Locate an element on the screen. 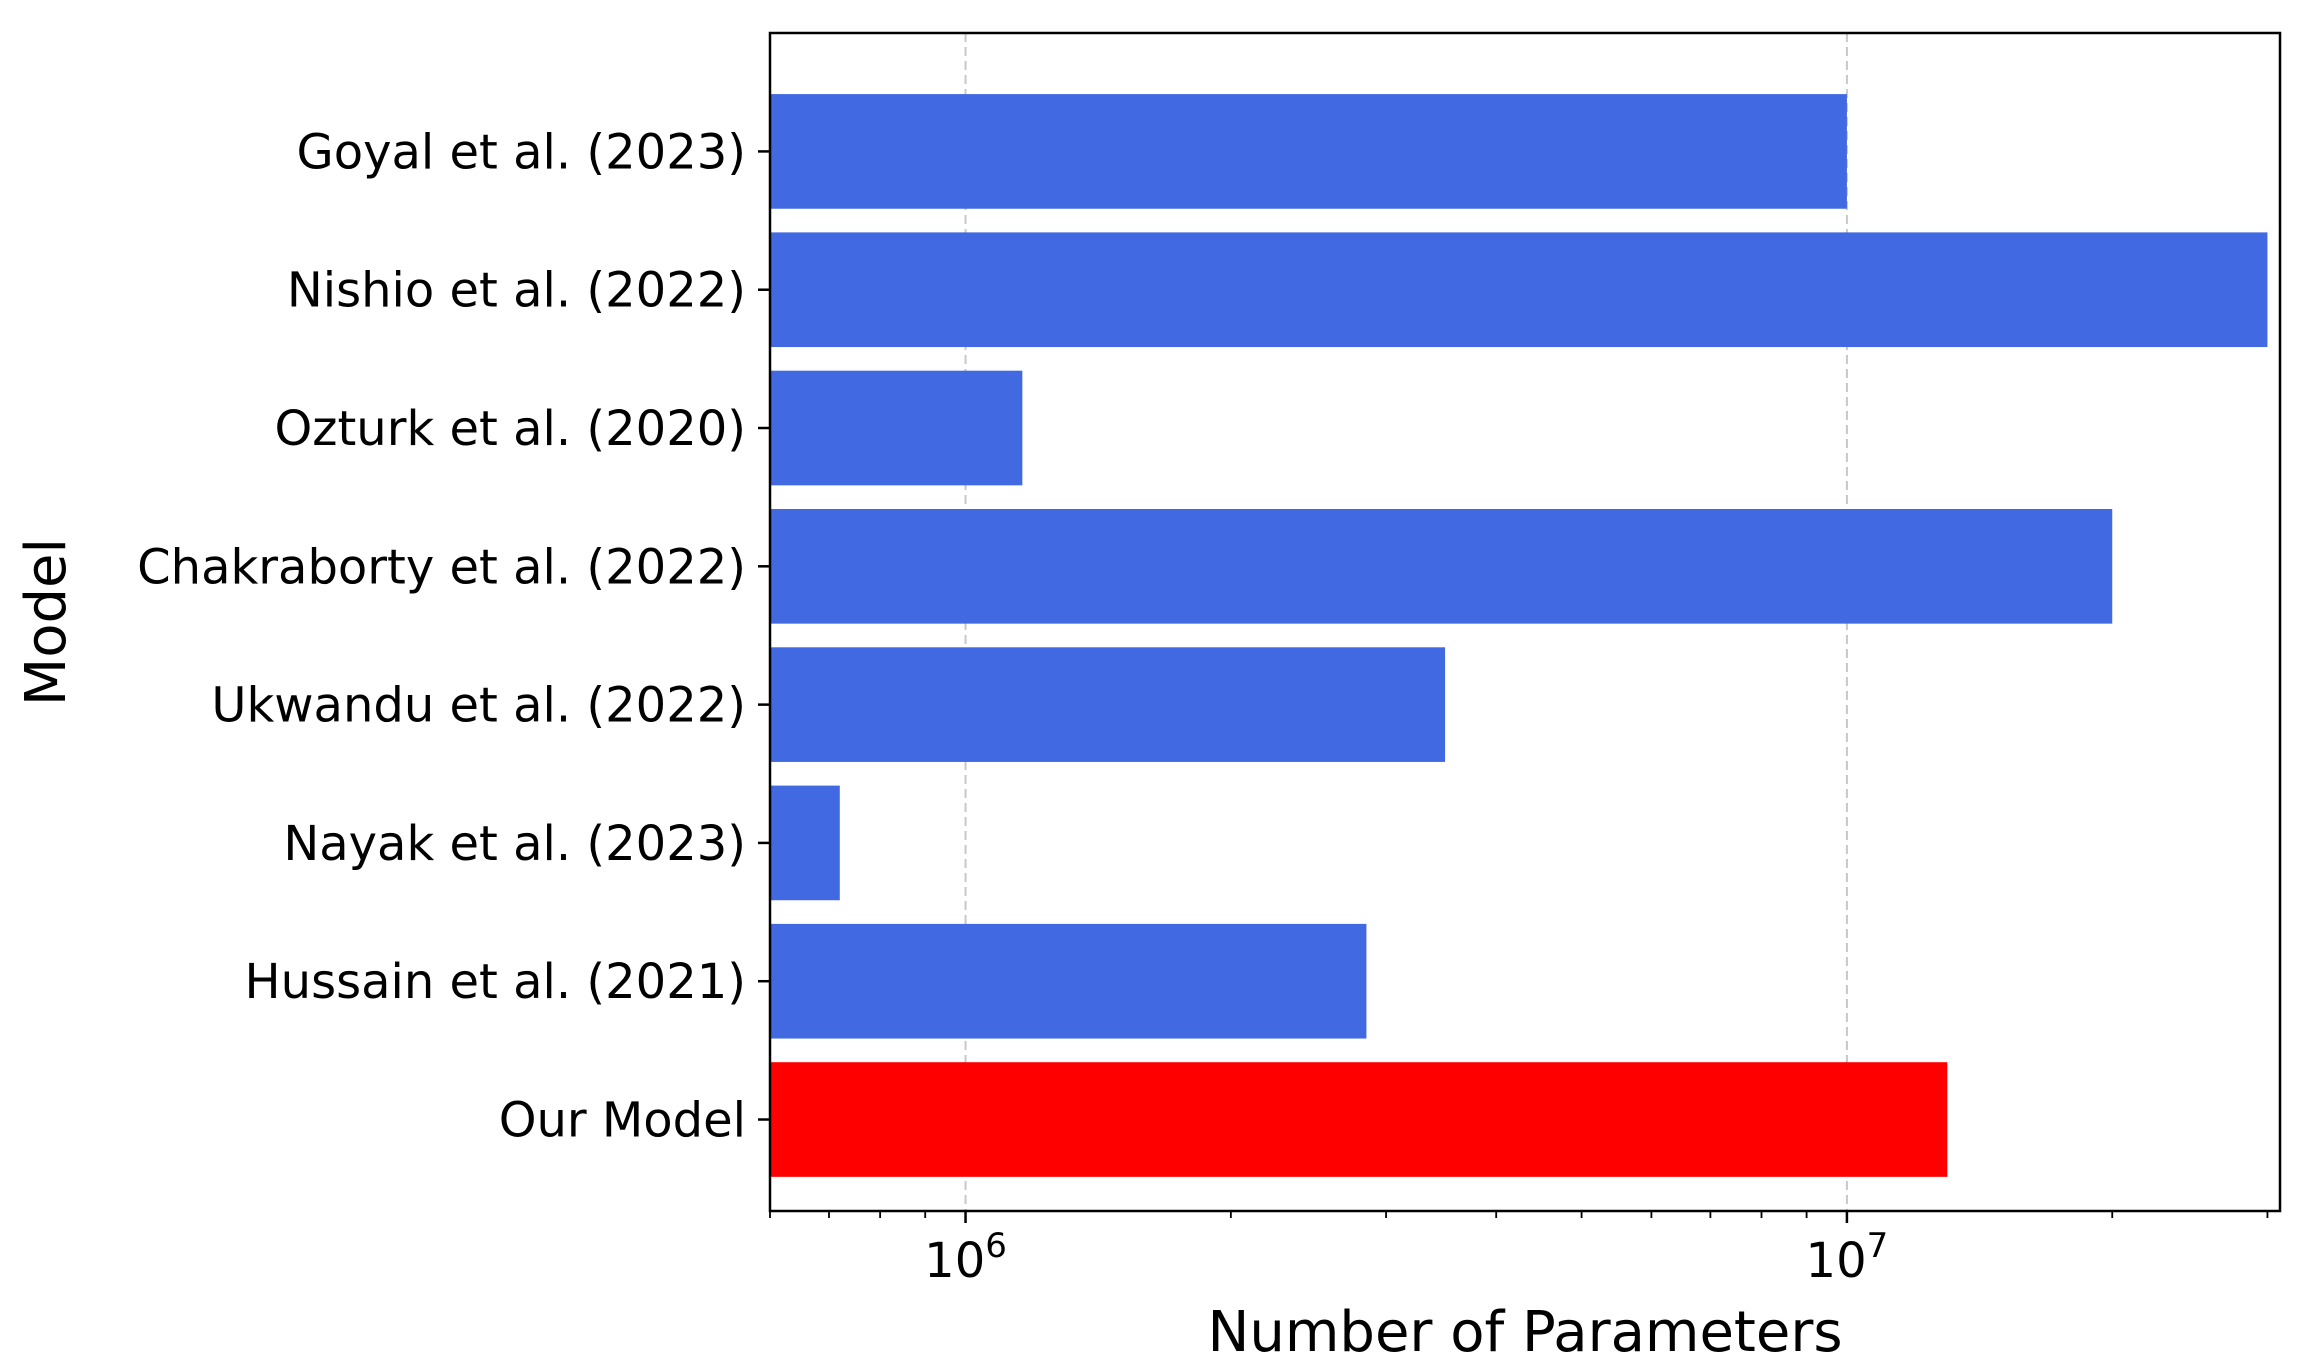 The image size is (2310, 1364). y-tick-label: Our Model is located at coordinates (622, 1121).